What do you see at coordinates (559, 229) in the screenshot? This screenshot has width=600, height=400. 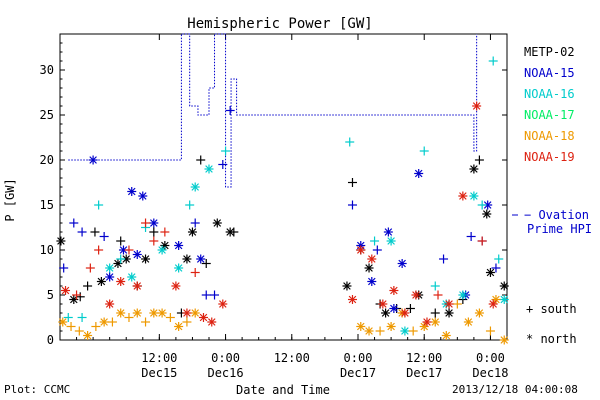 I see `ovation-legend-label: Prime HPI` at bounding box center [559, 229].